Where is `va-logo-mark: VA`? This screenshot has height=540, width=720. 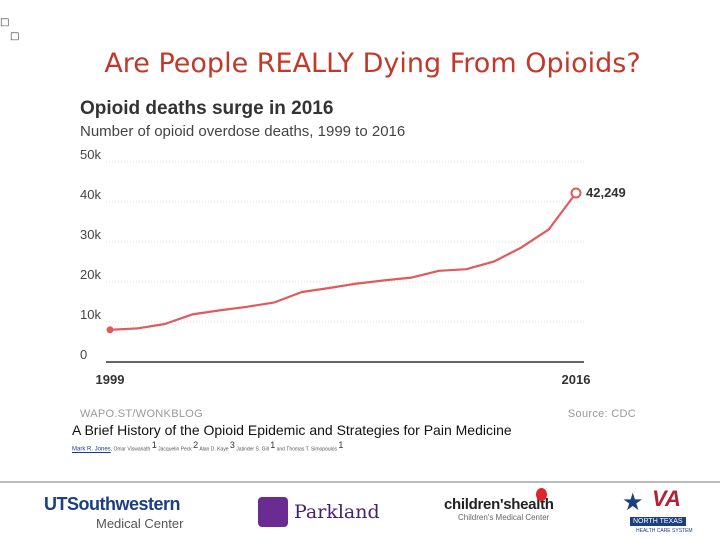 va-logo-mark: VA is located at coordinates (666, 498).